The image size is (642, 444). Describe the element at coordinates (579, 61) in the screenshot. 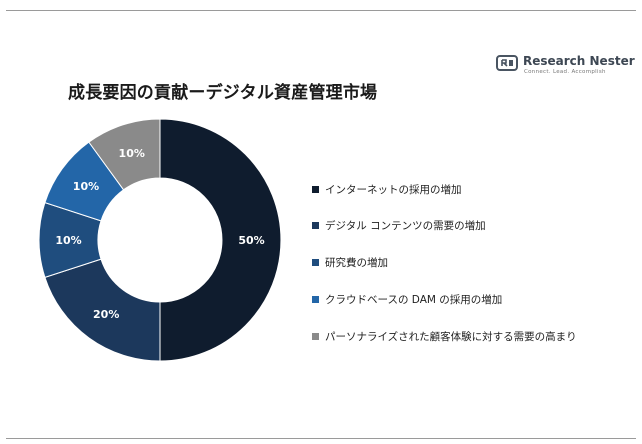

I see `brand-name: Research Nester` at that location.